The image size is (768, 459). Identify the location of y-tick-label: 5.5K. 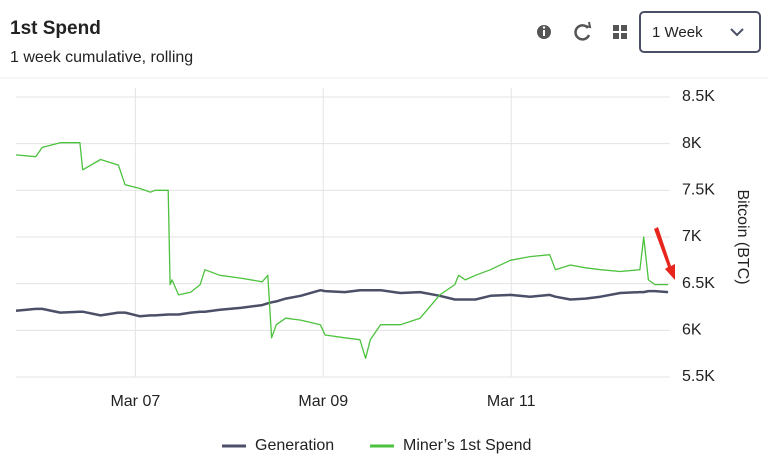
(698, 376).